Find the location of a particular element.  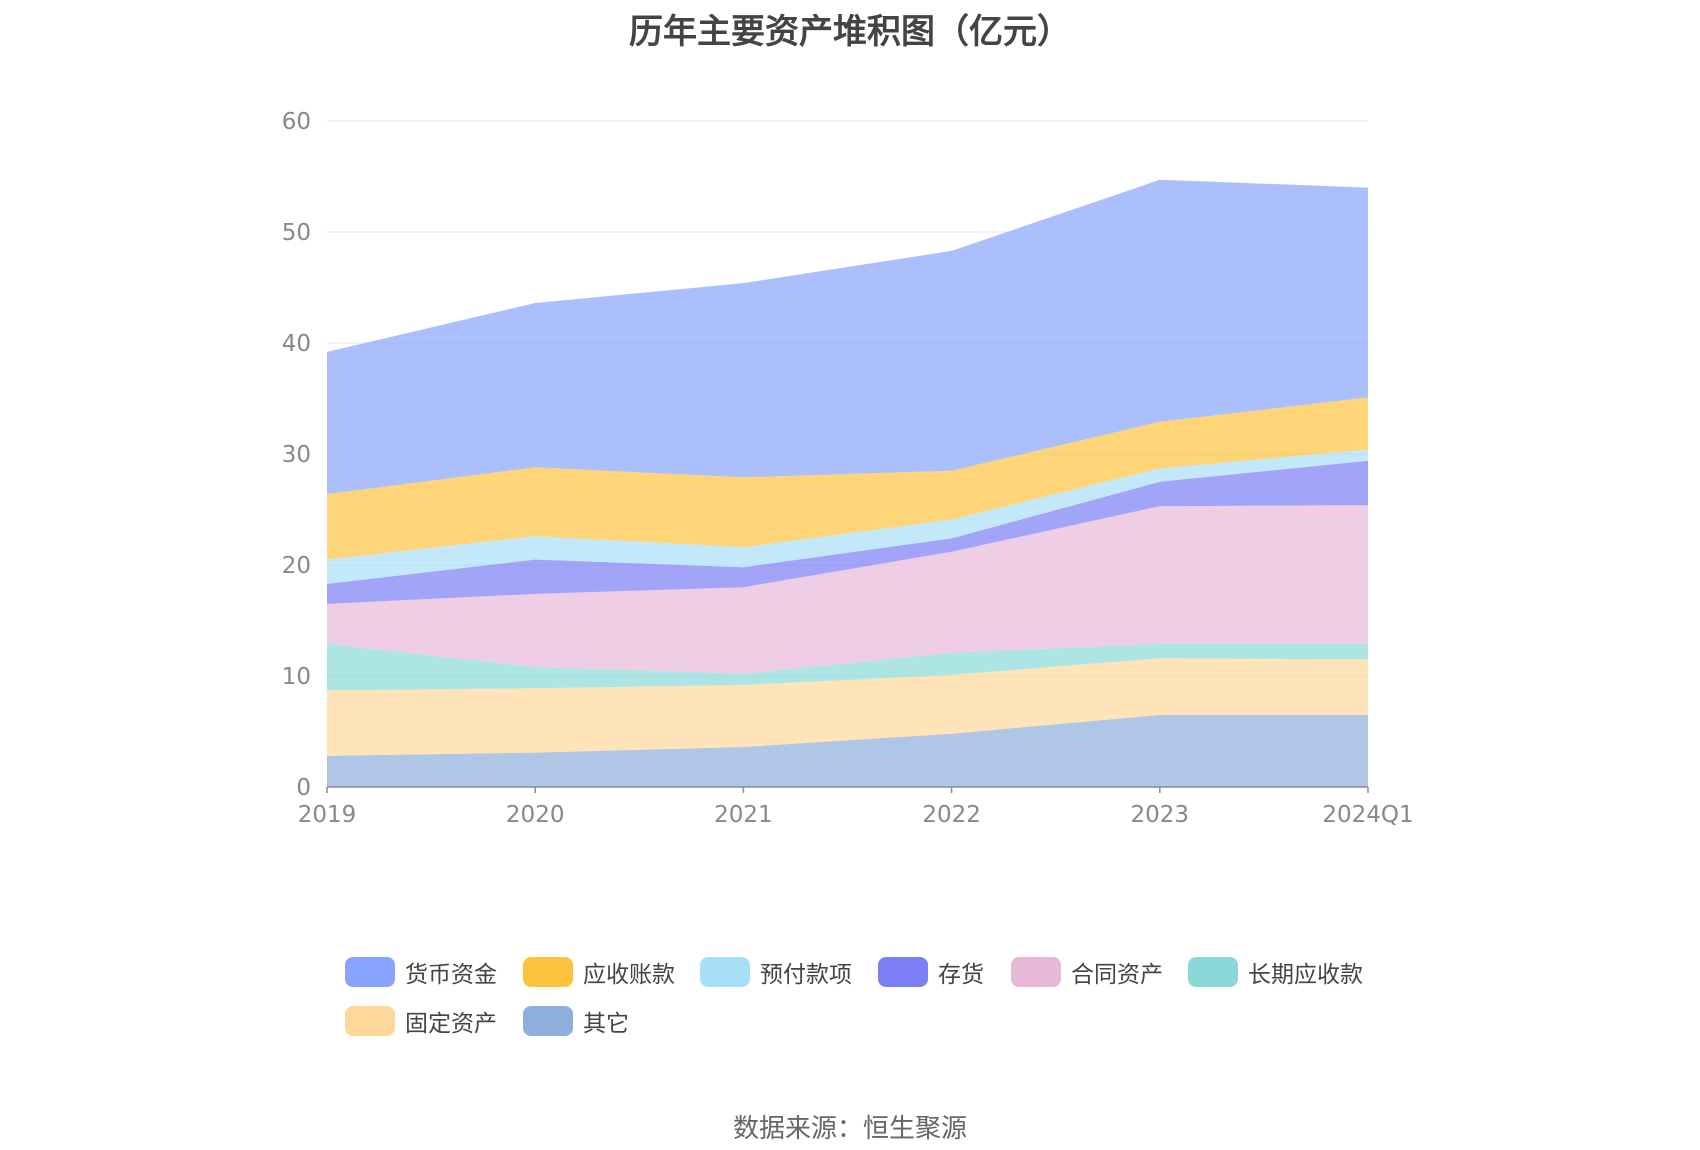

legend-label: 应收账款 is located at coordinates (629, 975).